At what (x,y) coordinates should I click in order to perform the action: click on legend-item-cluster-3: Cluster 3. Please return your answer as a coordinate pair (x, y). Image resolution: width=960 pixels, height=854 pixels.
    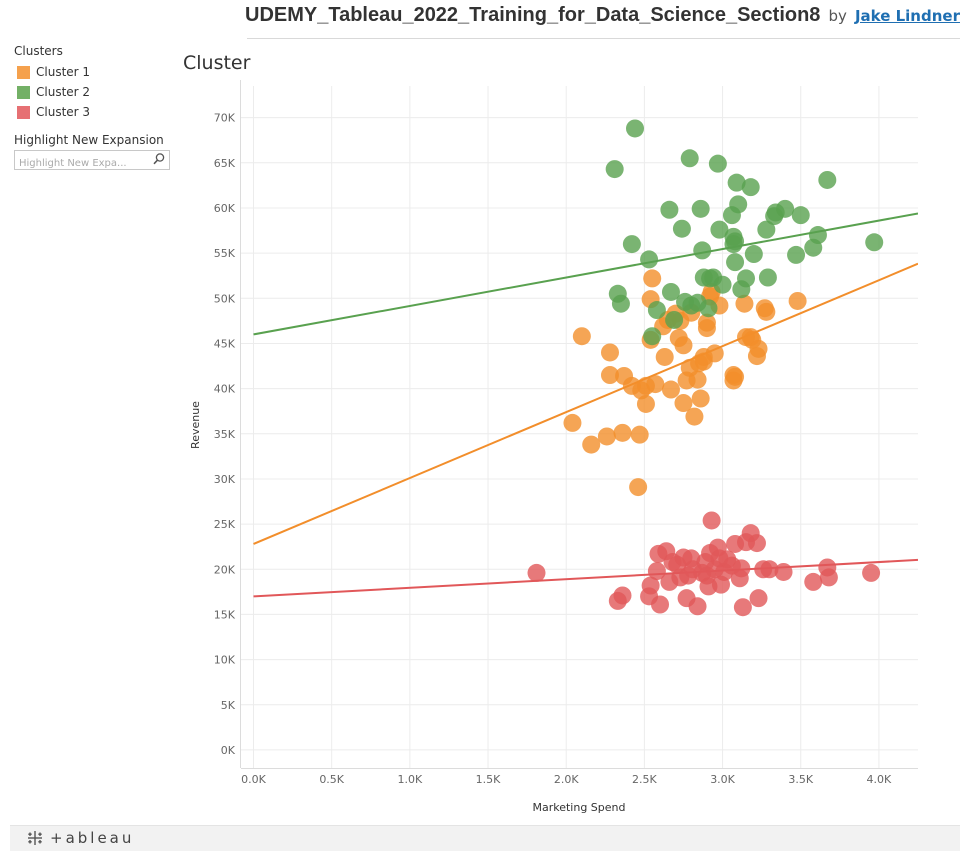
    Looking at the image, I should click on (94, 112).